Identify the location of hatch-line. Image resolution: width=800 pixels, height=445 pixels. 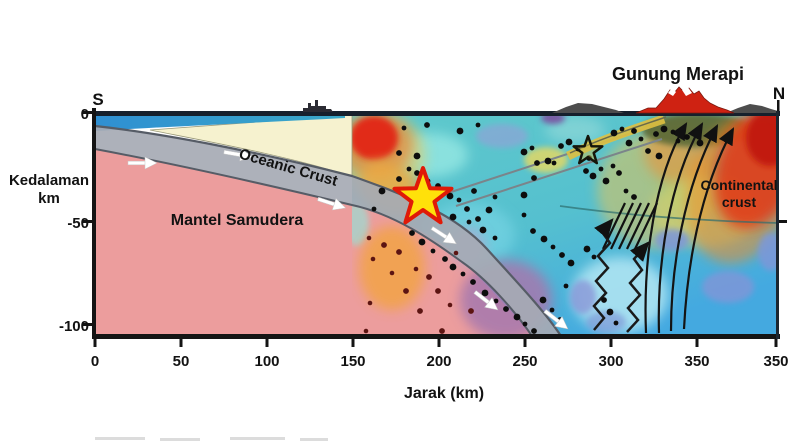
(614, 226).